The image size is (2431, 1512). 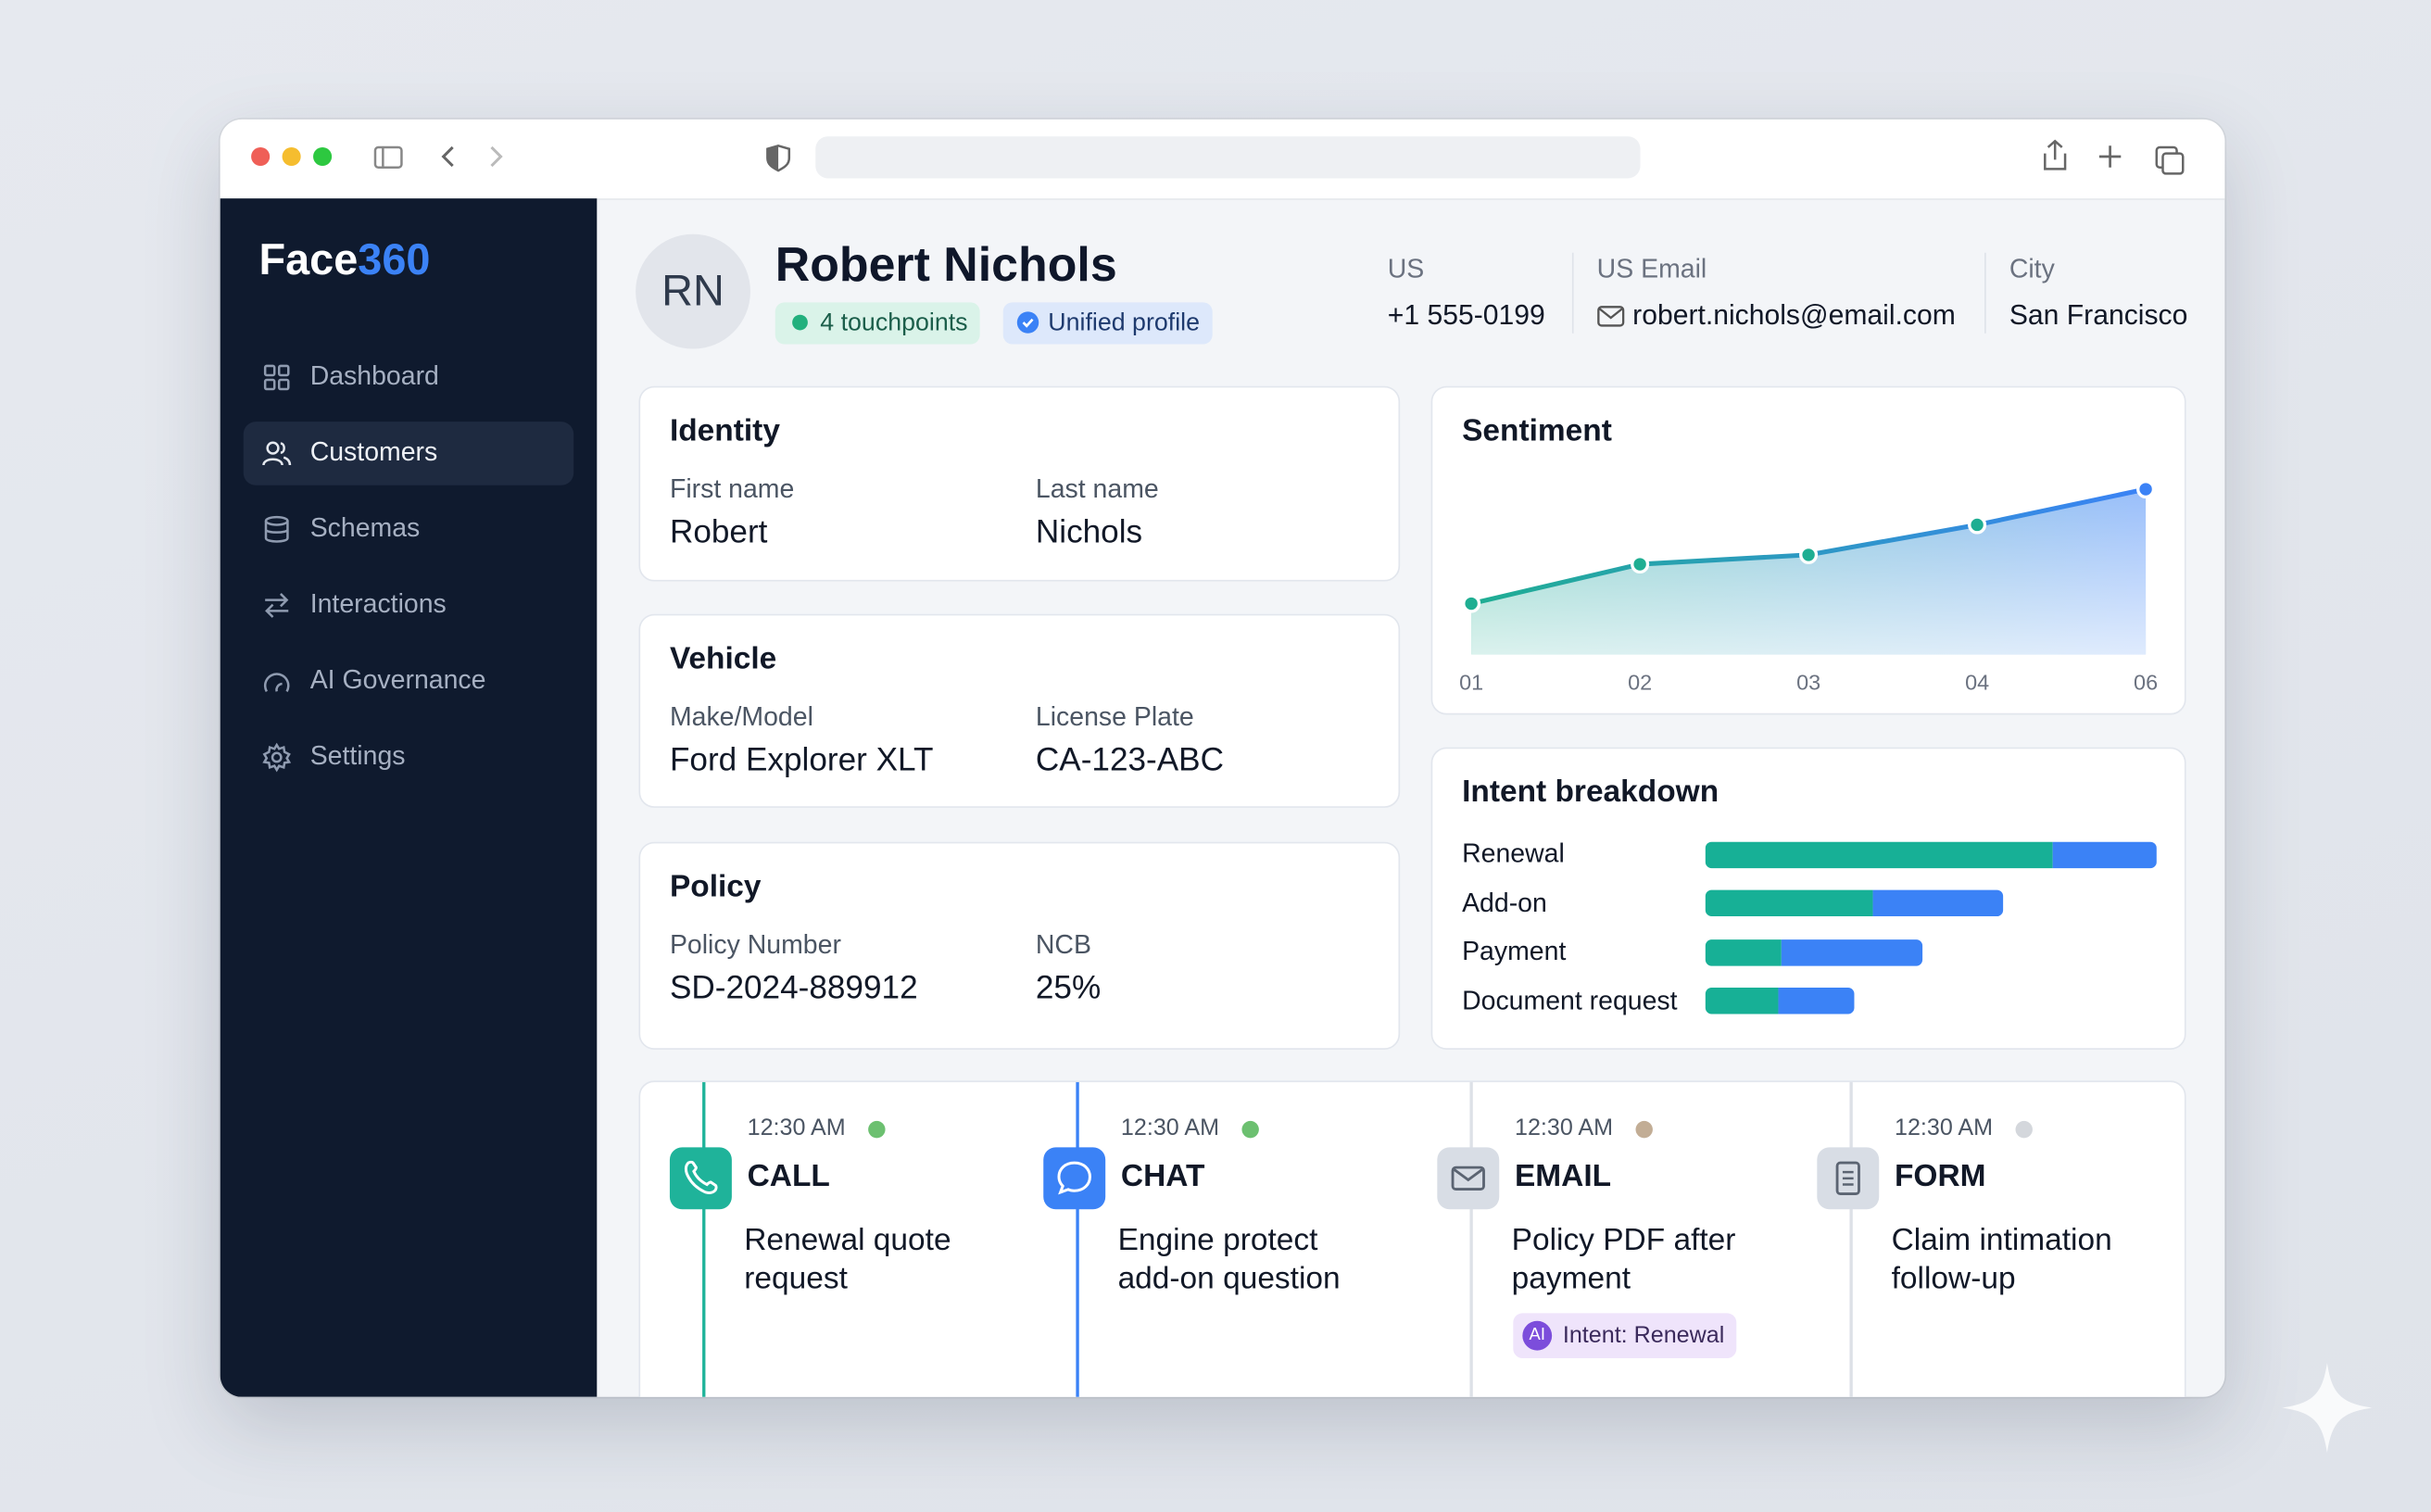 I want to click on field-label: Make/Model, so click(x=741, y=717).